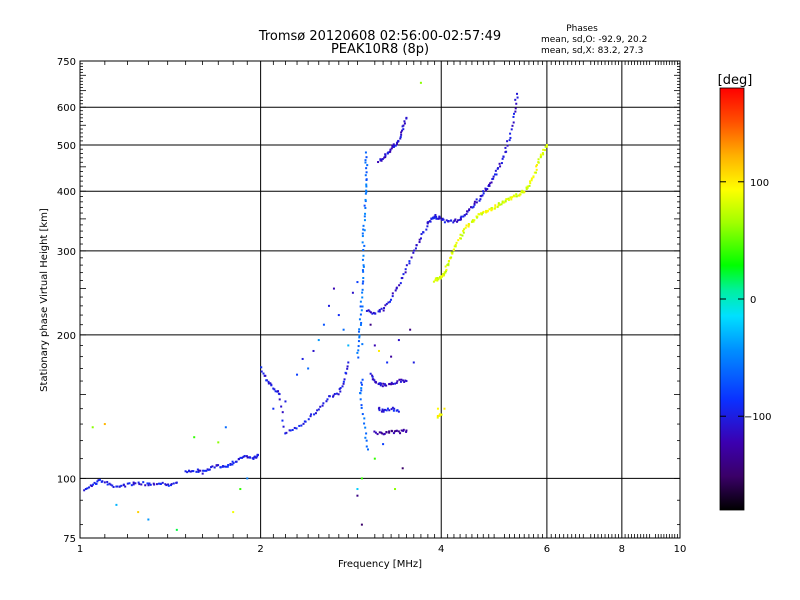  What do you see at coordinates (622, 549) in the screenshot?
I see `x-tick-label: 8` at bounding box center [622, 549].